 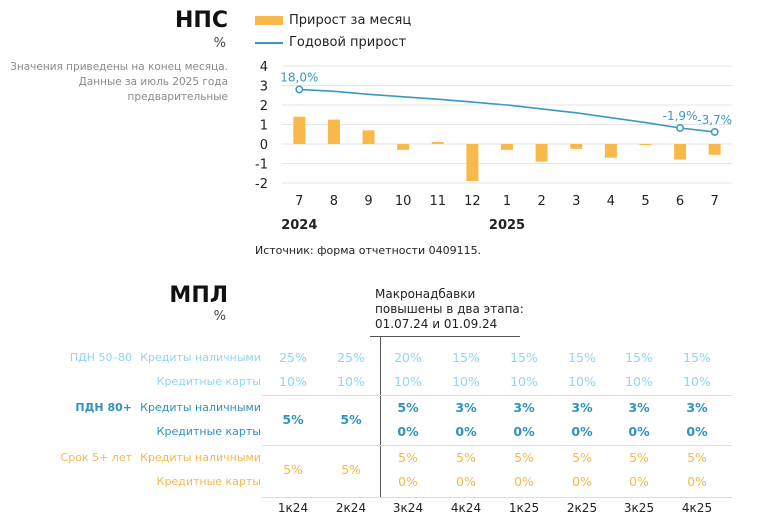 What do you see at coordinates (611, 201) in the screenshot?
I see `x-tick-label: 4` at bounding box center [611, 201].